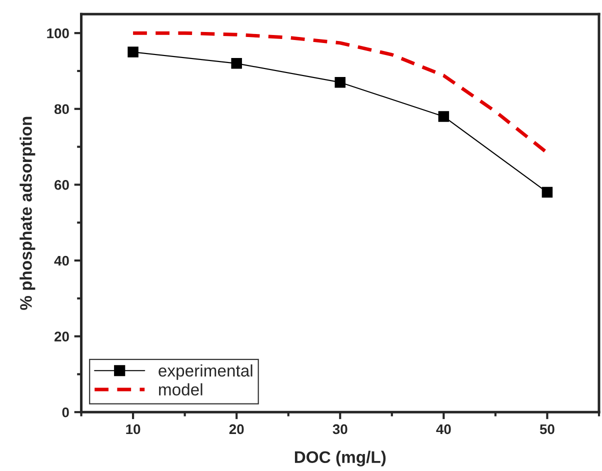  I want to click on x-tick-label: 50, so click(547, 429).